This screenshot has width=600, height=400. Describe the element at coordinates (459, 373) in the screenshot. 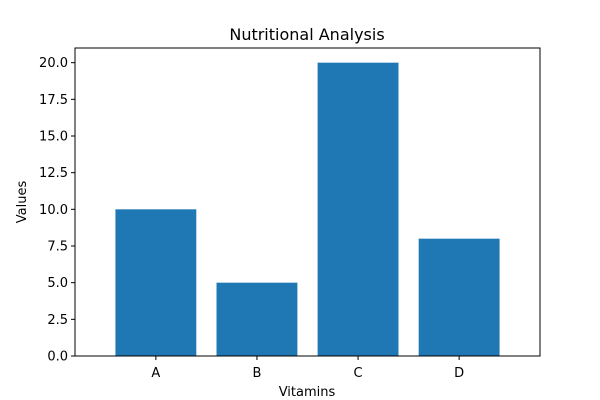

I see `x-tick-label: D` at that location.